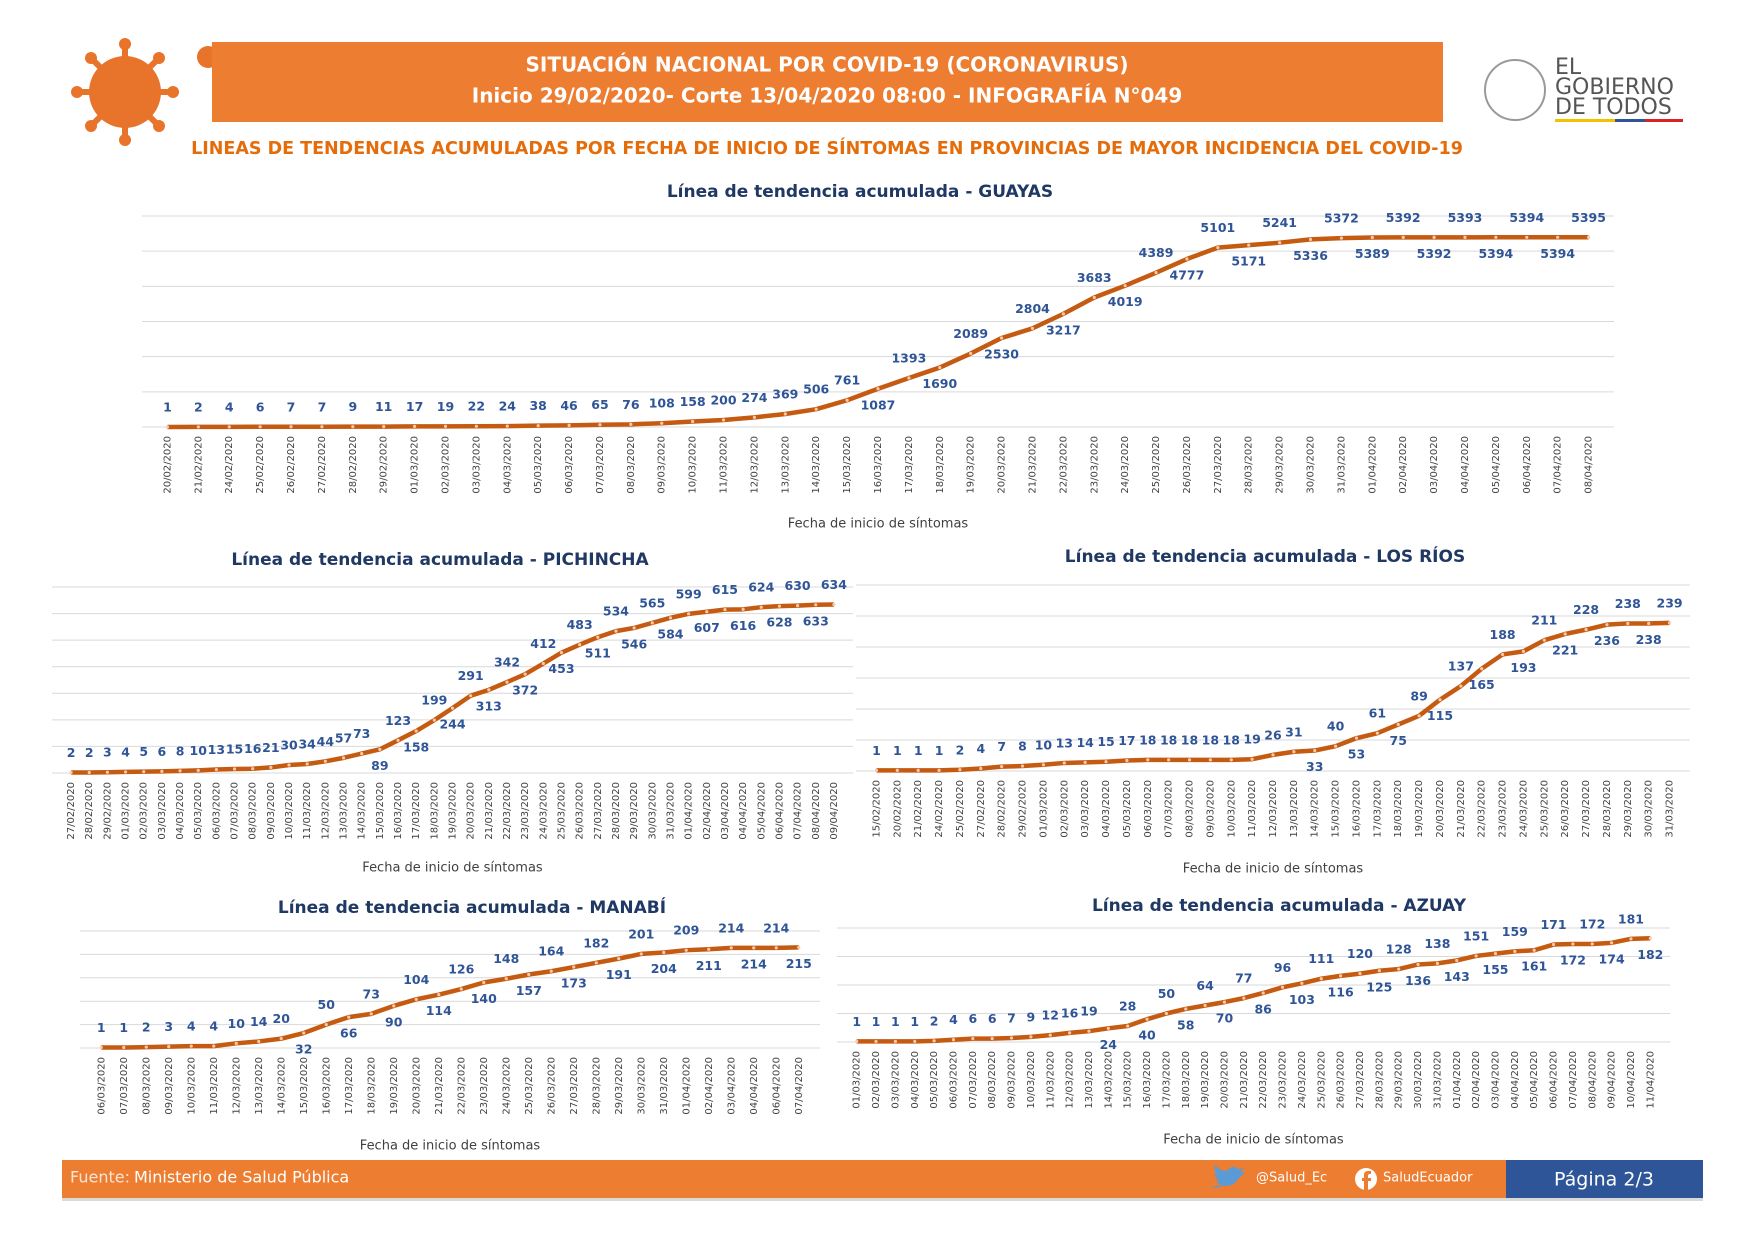 Image resolution: width=1754 pixels, height=1240 pixels. I want to click on x-tick-label: 19/03/2020, so click(971, 465).